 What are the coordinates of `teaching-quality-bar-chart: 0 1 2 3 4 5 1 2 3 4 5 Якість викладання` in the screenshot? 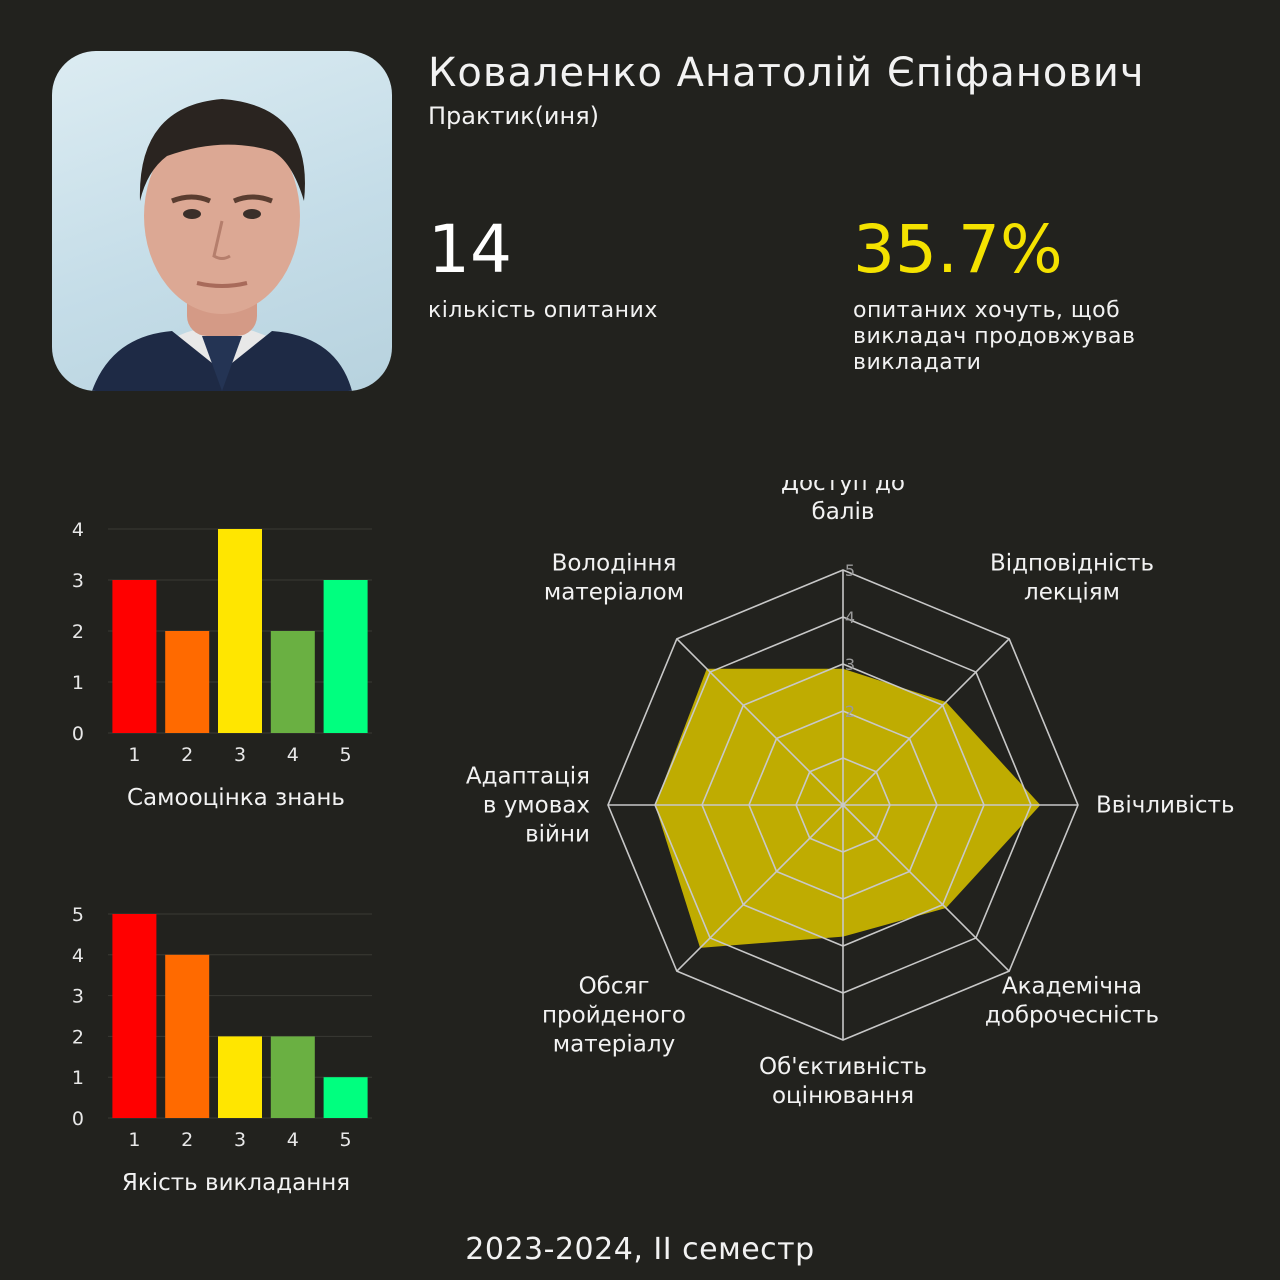 It's located at (222, 1050).